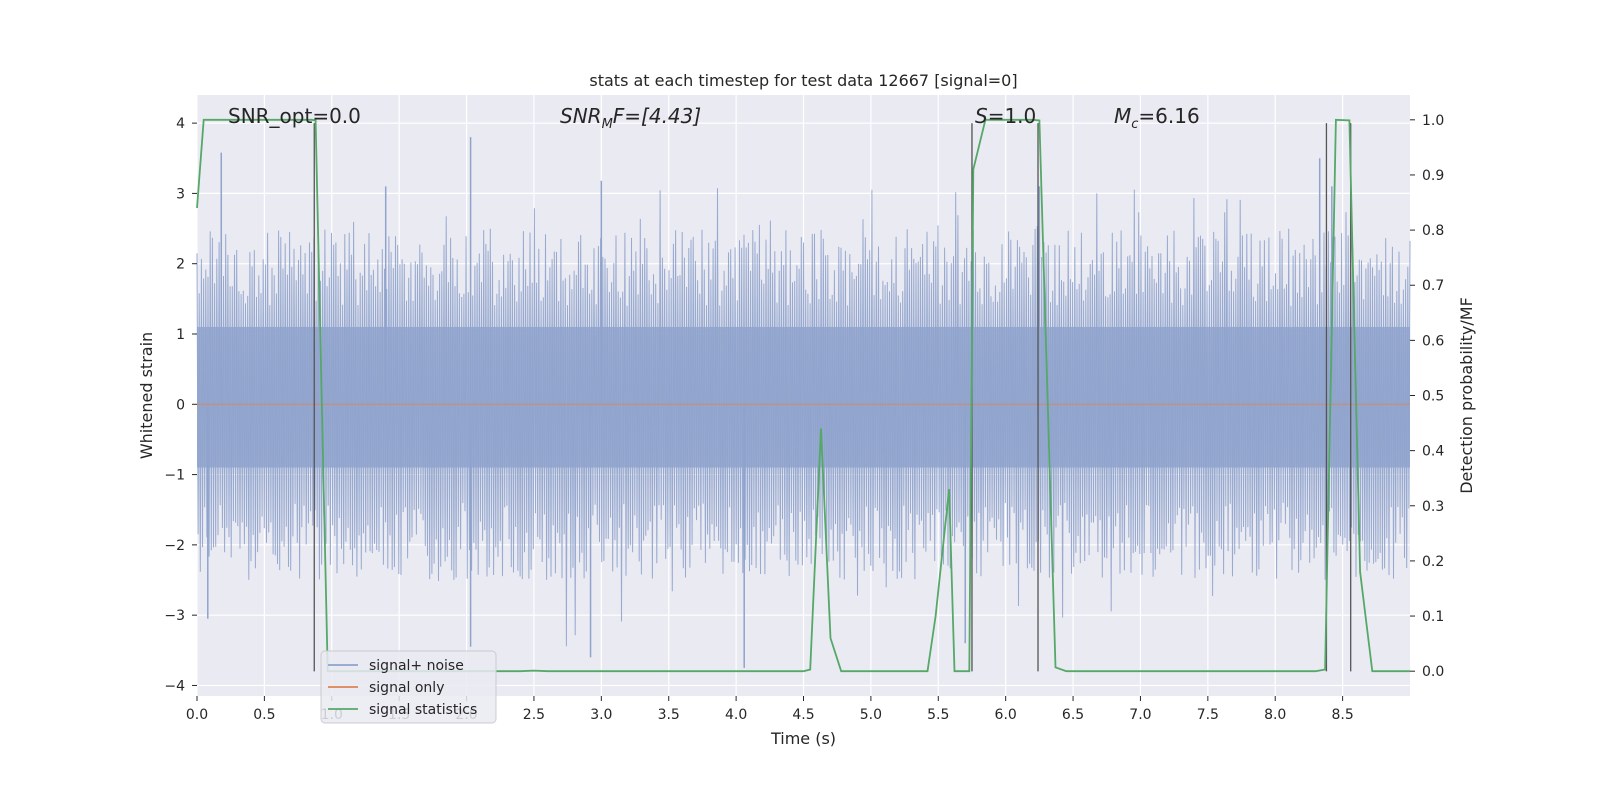 The width and height of the screenshot is (1600, 800). I want to click on x-axis-label: Time (s), so click(803, 738).